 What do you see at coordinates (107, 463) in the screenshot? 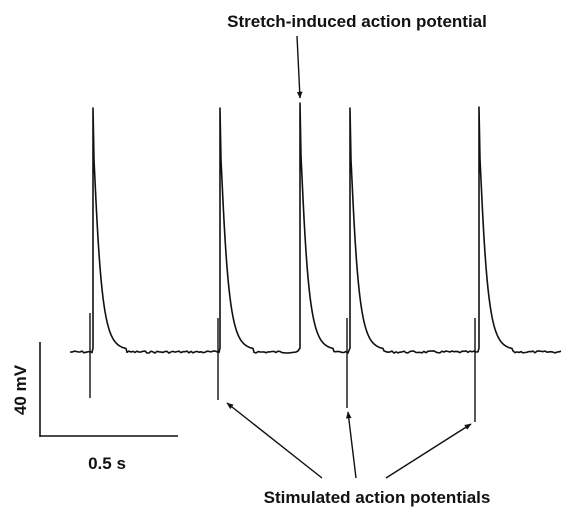
I see `time-scale-label: 0.5 s` at bounding box center [107, 463].